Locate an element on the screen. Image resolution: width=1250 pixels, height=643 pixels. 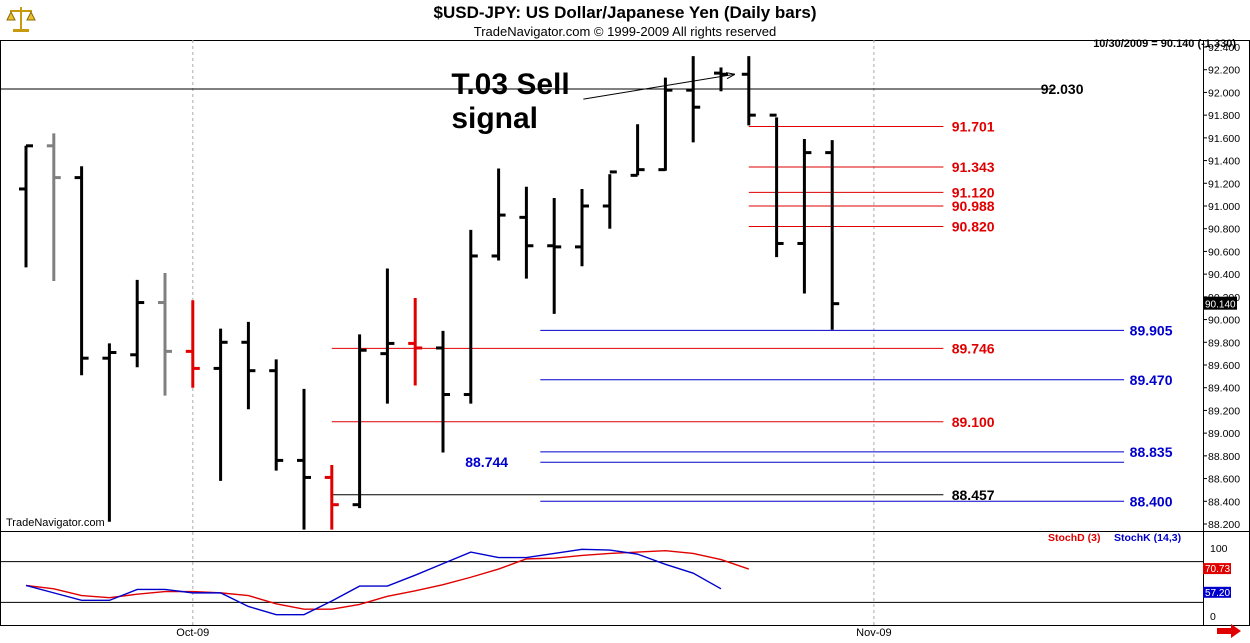
y-tick-label: 90.000 is located at coordinates (1224, 321).